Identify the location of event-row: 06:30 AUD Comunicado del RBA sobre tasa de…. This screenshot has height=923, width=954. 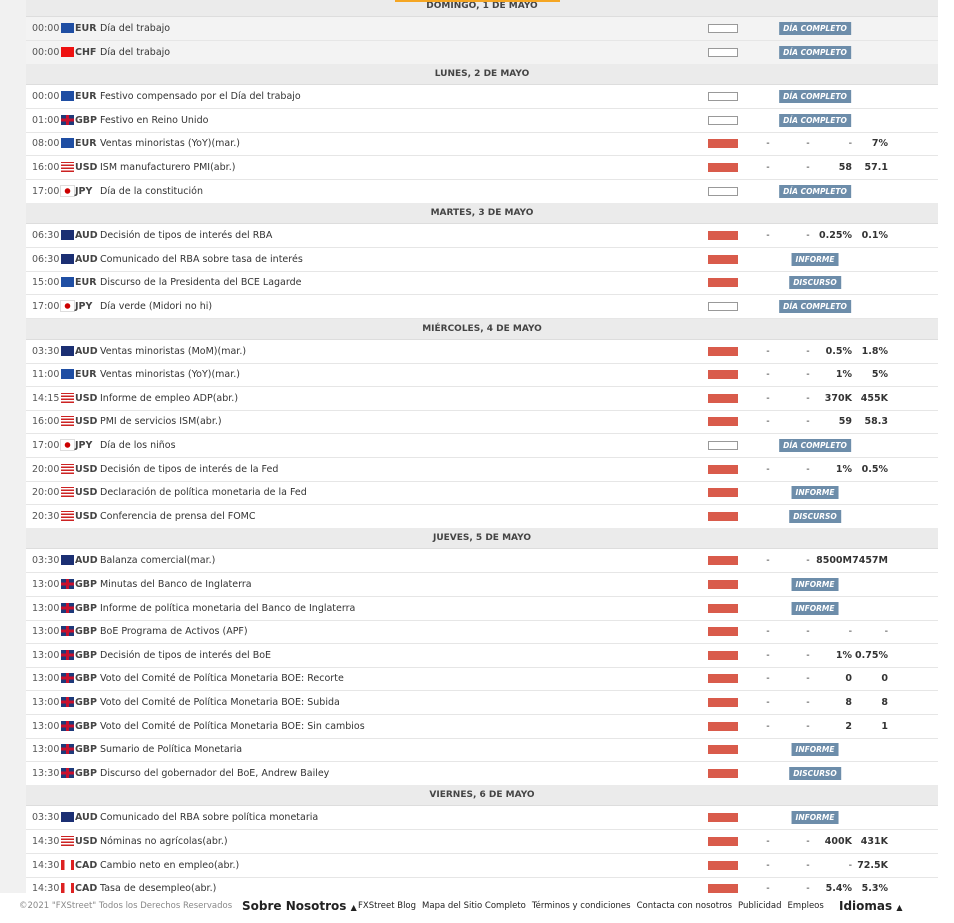
(482, 260).